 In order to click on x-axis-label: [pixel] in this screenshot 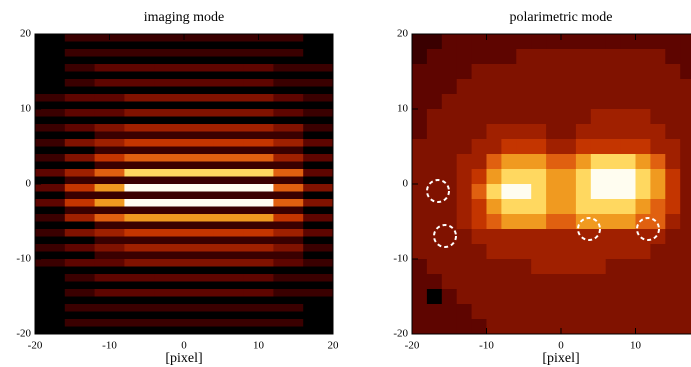, I will do `click(560, 358)`.